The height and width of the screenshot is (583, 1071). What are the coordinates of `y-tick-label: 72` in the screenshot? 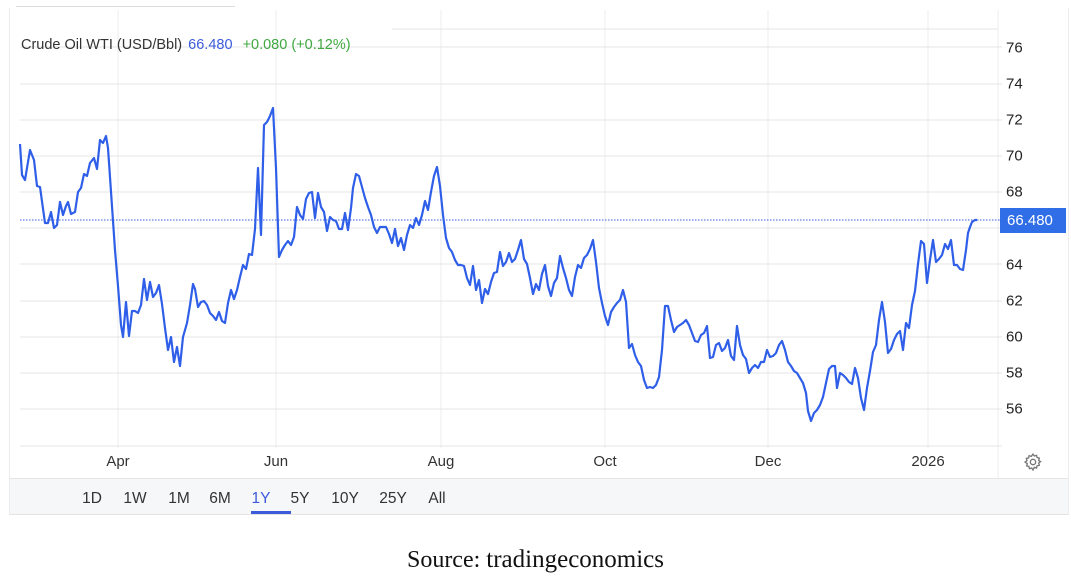 It's located at (1014, 120).